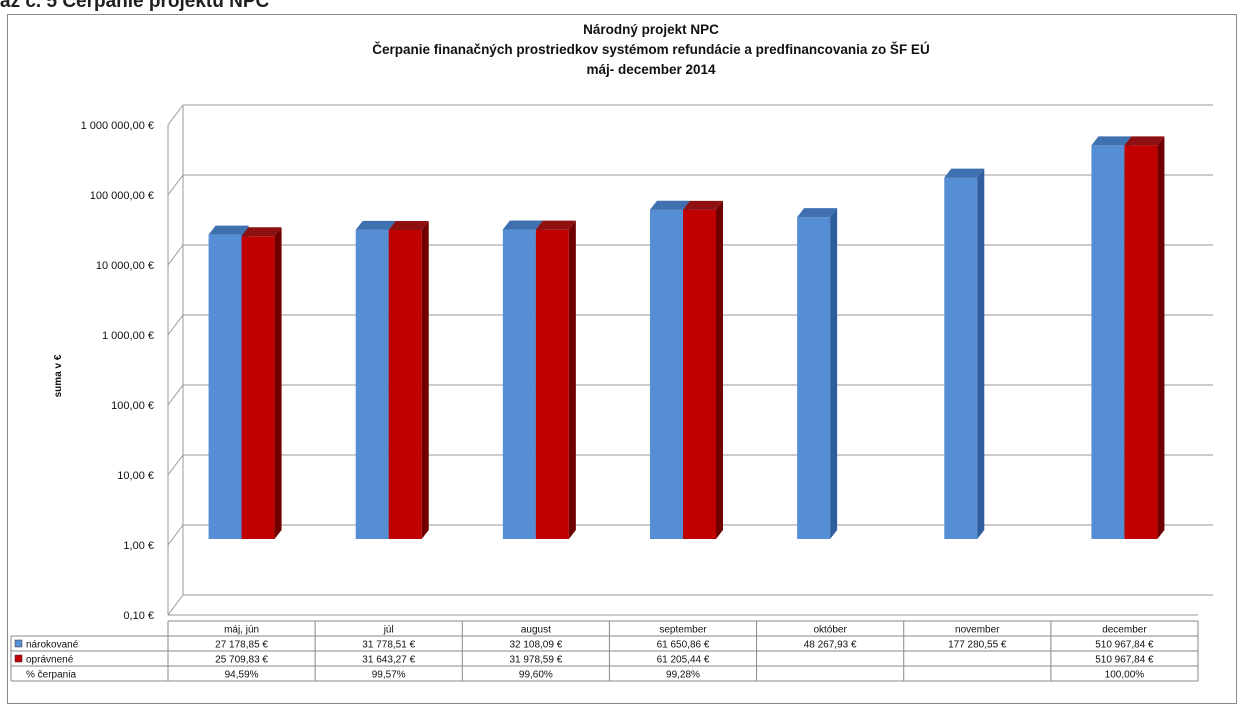 The height and width of the screenshot is (705, 1240). I want to click on percent-label: 99,28%, so click(683, 675).